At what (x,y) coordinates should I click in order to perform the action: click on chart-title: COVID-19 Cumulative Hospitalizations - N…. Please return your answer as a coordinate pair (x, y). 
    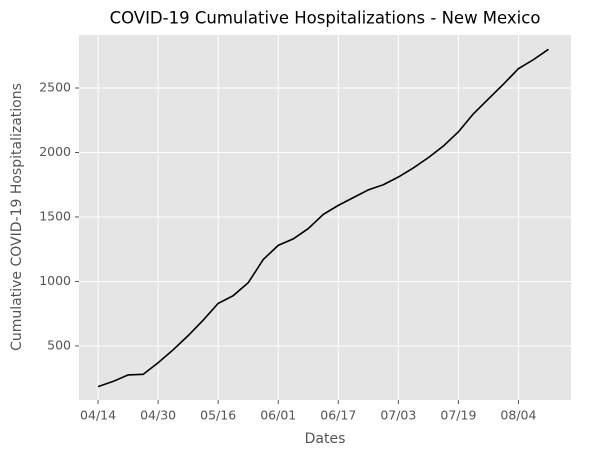
    Looking at the image, I should click on (325, 18).